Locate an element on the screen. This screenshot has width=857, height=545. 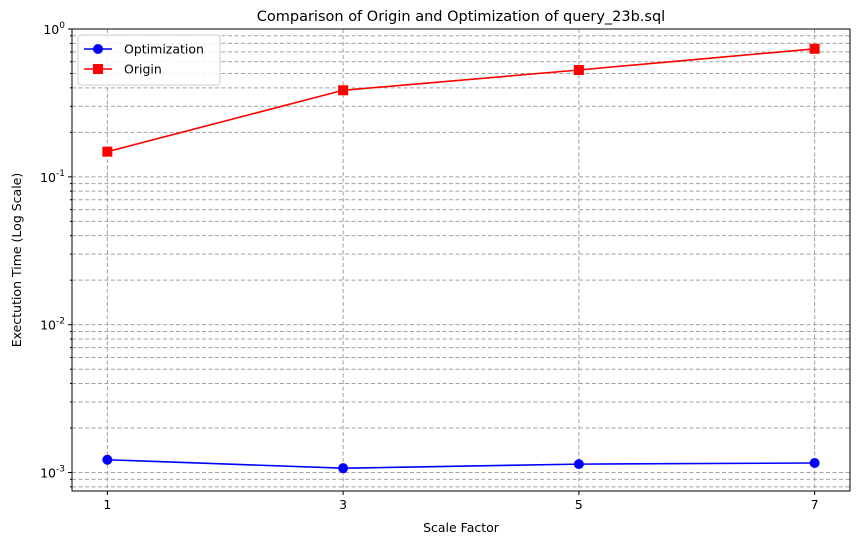
series-line-optimization is located at coordinates (461, 463).